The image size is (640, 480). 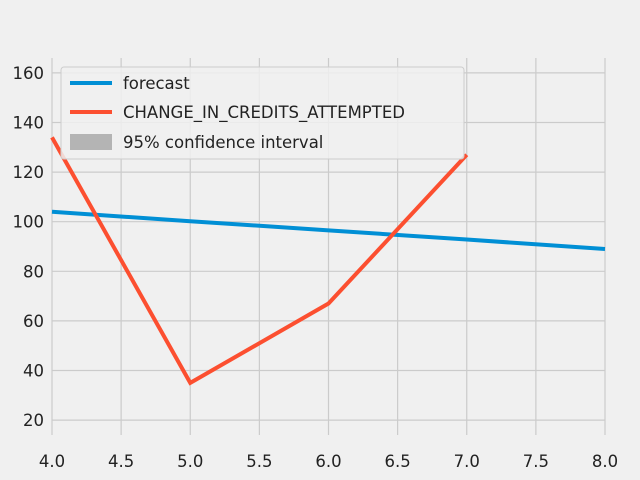 I want to click on x-tick-label: 4.0, so click(x=52, y=461).